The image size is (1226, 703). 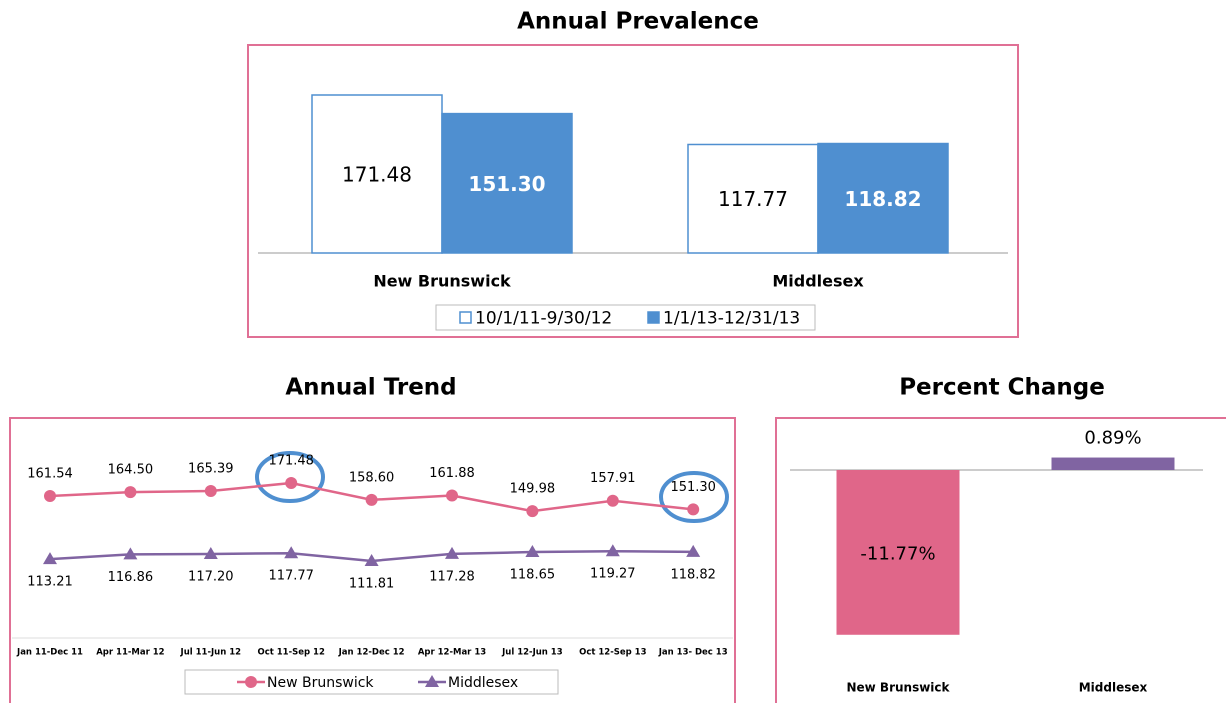 What do you see at coordinates (452, 473) in the screenshot?
I see `data-label: 161.88` at bounding box center [452, 473].